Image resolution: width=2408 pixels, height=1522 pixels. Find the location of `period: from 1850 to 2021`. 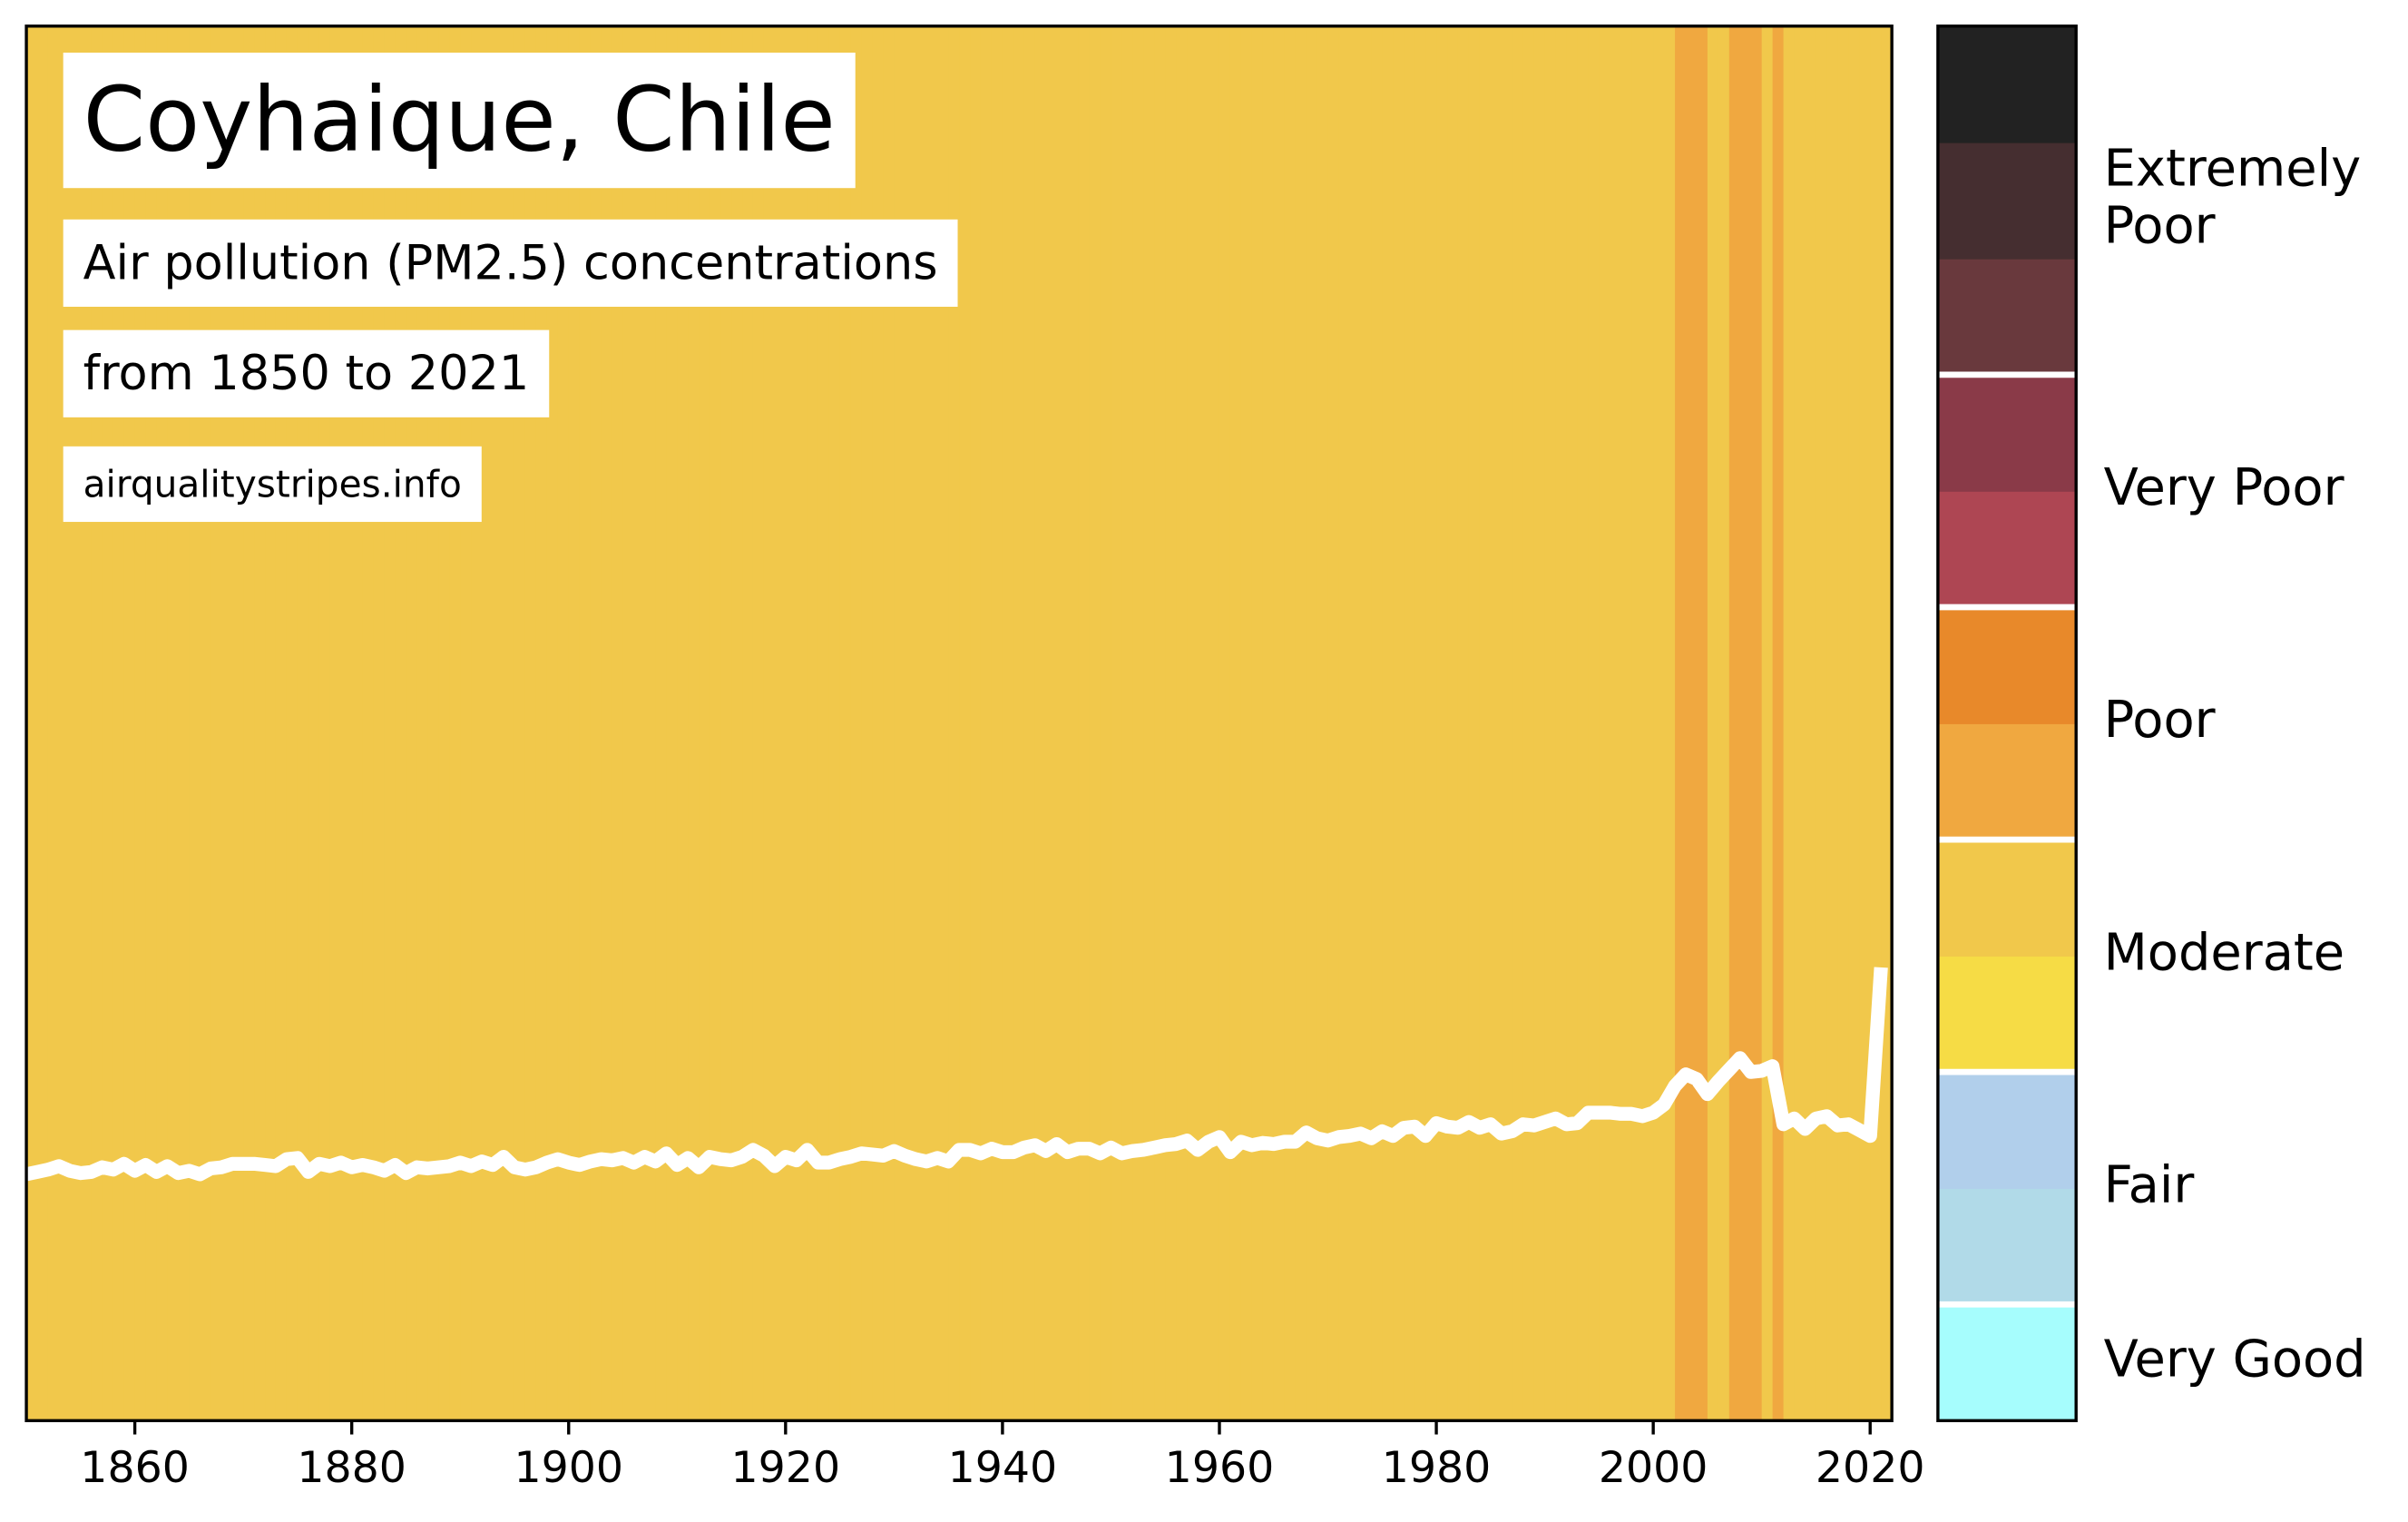

period: from 1850 to 2021 is located at coordinates (306, 373).